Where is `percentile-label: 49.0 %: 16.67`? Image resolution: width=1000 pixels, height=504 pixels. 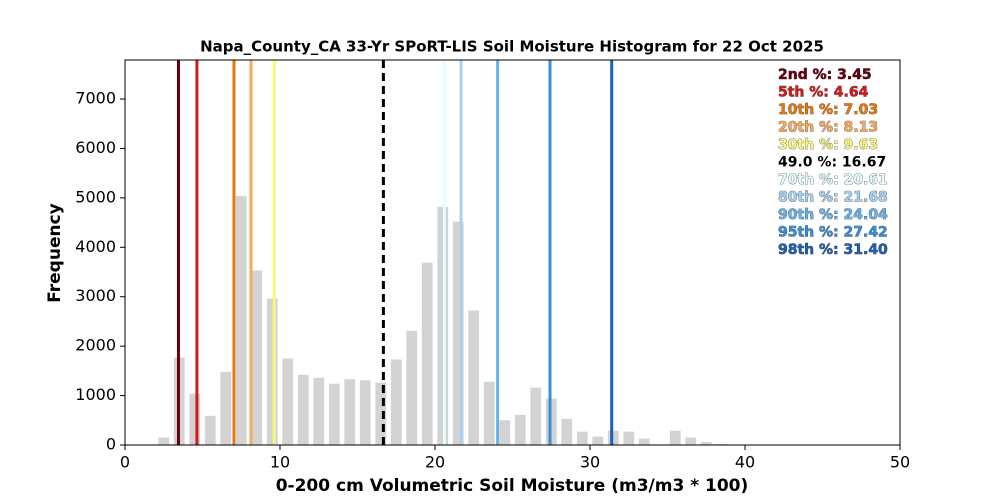 percentile-label: 49.0 %: 16.67 is located at coordinates (832, 163).